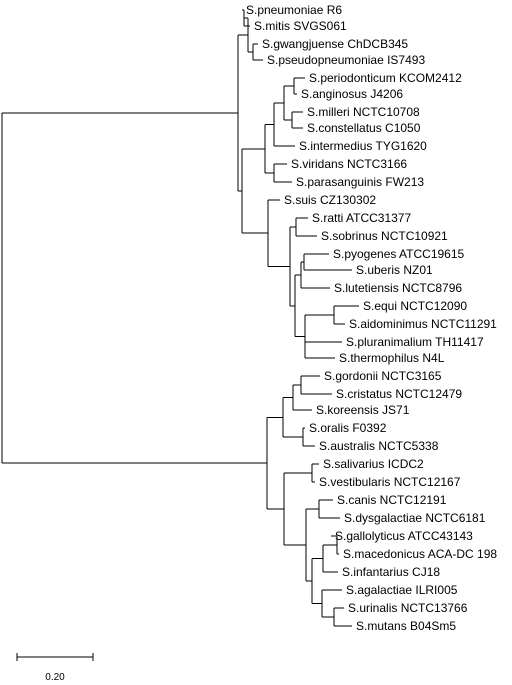  I want to click on leaf-label: S.mutans B04Sm5, so click(406, 626).